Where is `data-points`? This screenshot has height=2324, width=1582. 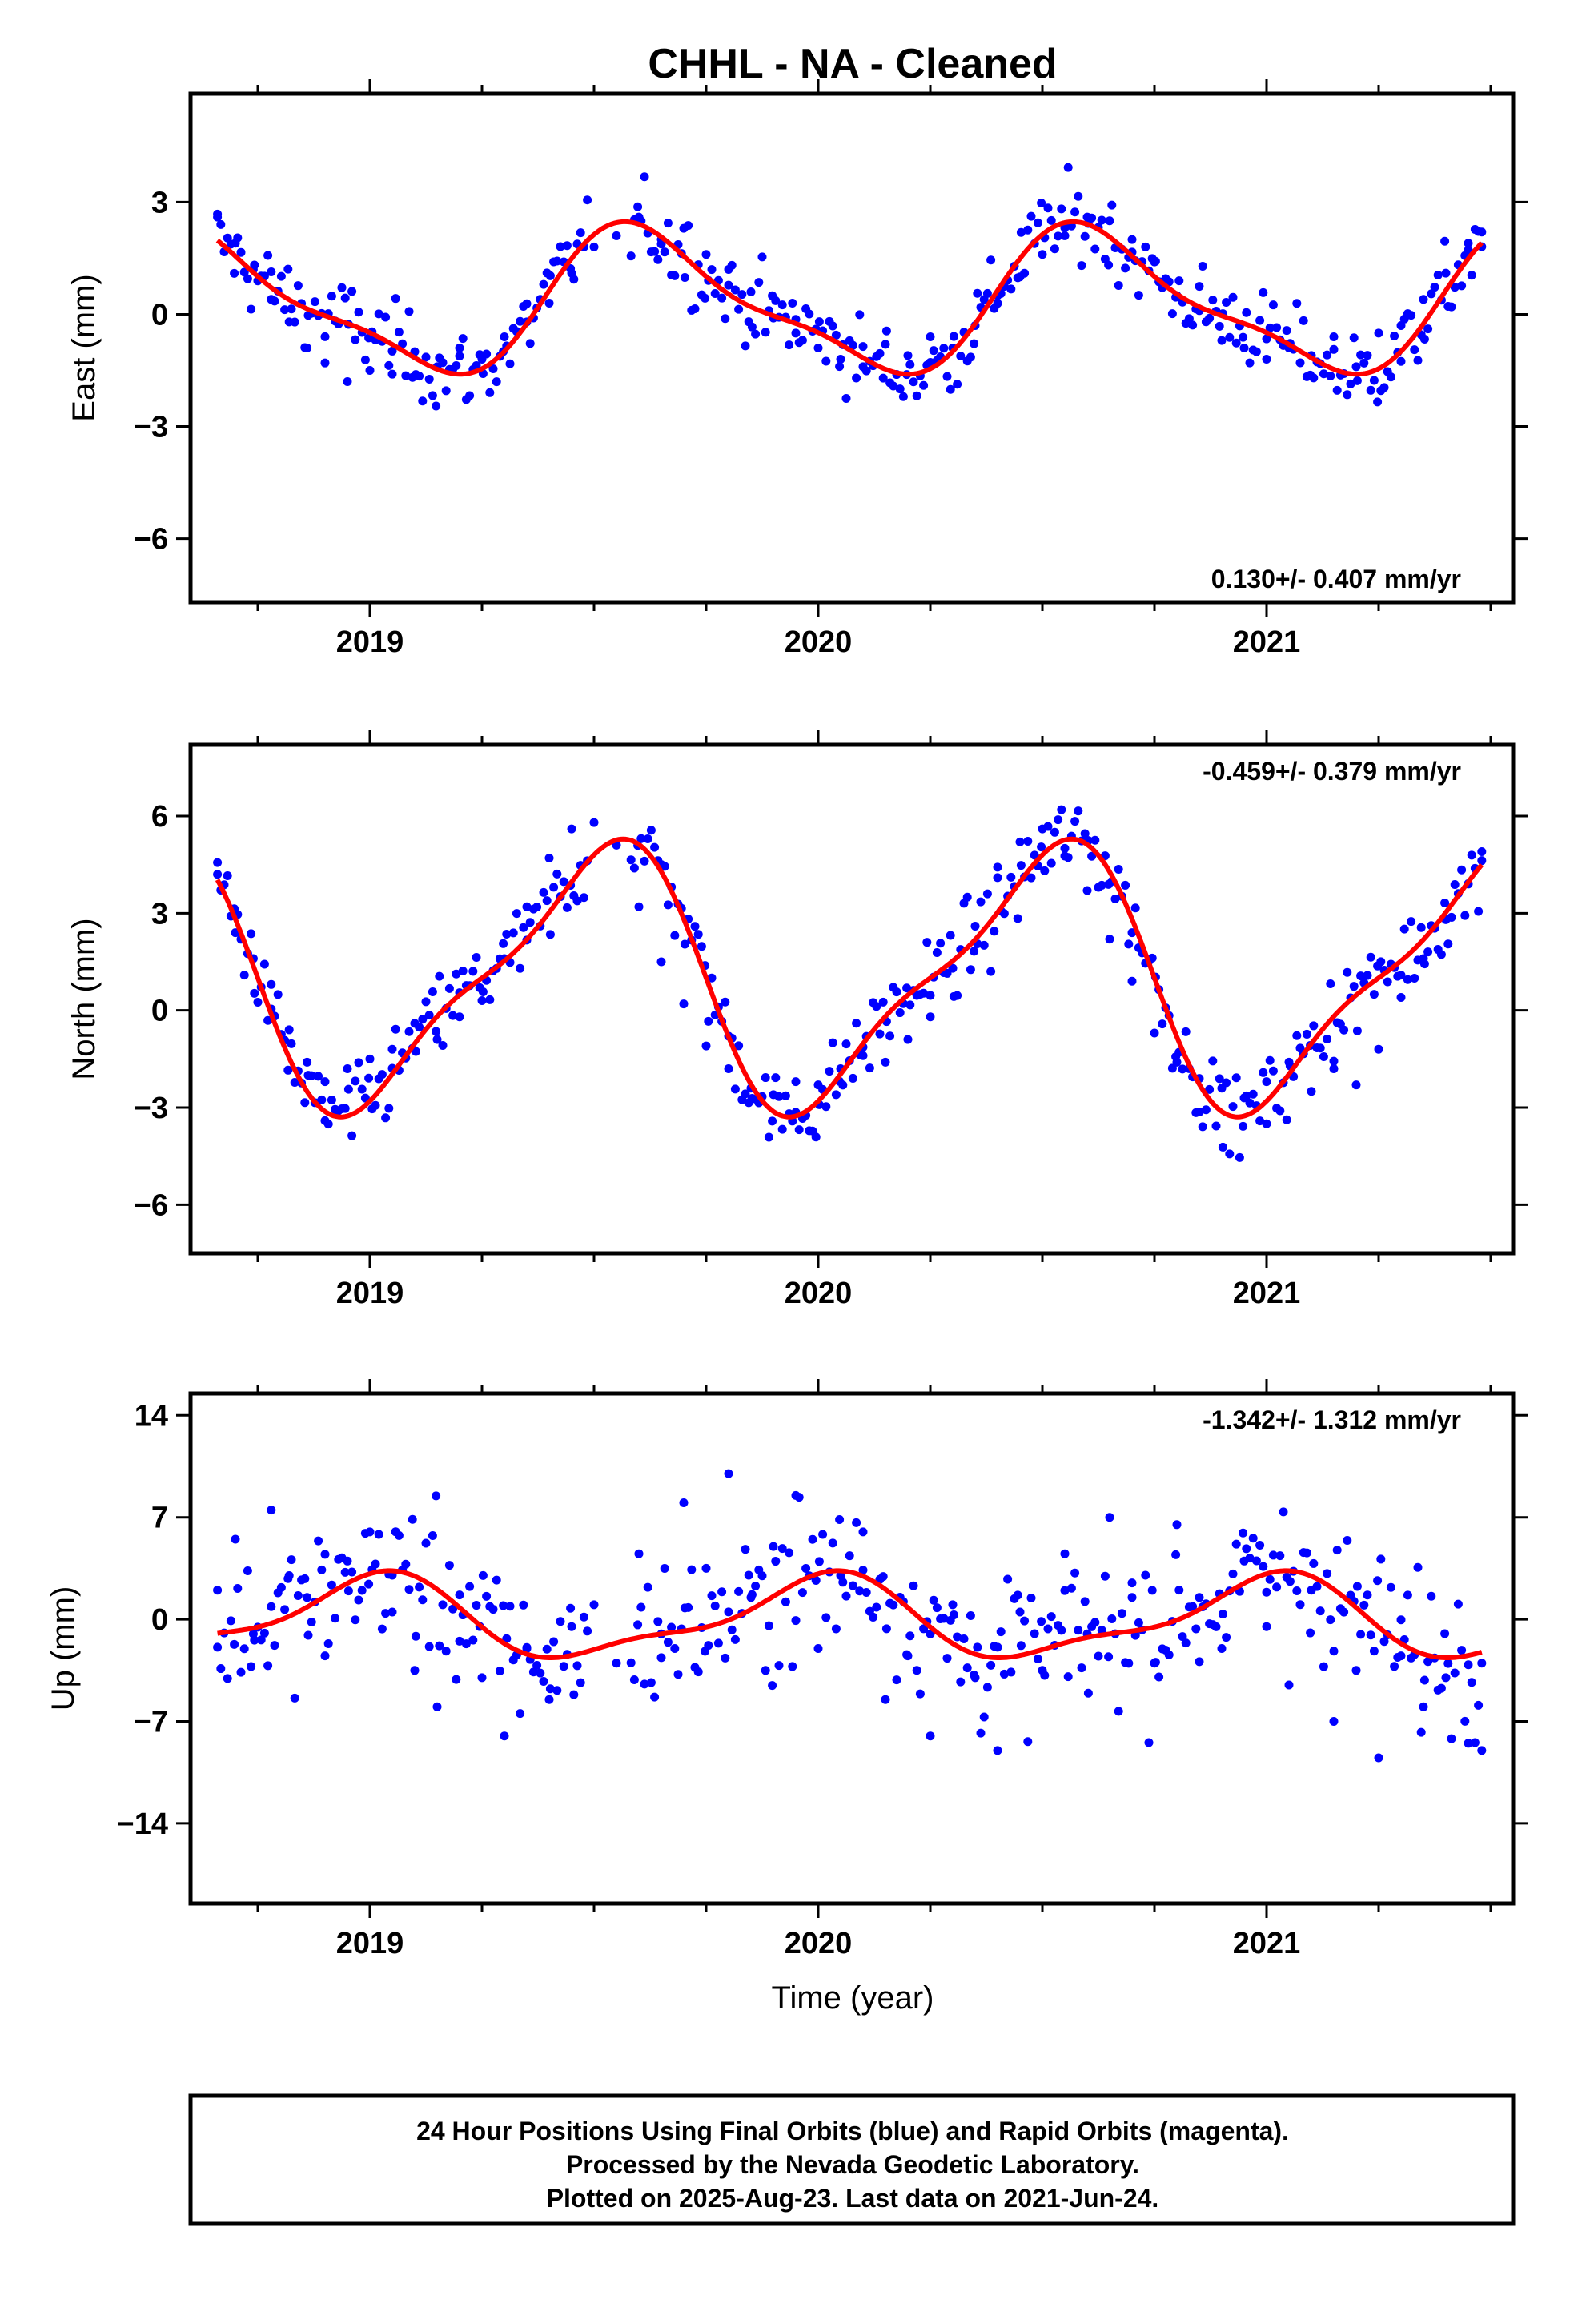
data-points is located at coordinates (850, 287).